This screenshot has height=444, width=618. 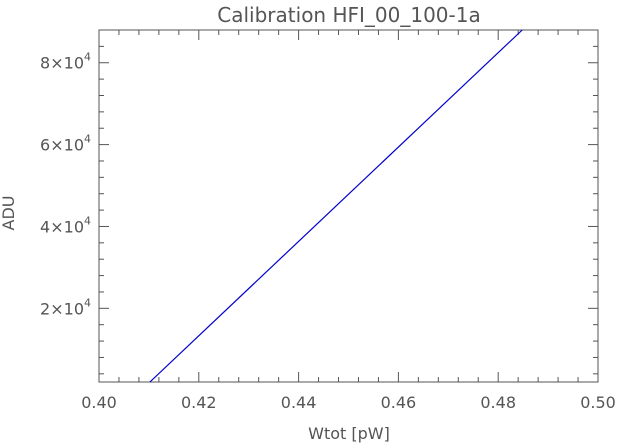 I want to click on y-tick-label: 8×10⁴, so click(x=65, y=62).